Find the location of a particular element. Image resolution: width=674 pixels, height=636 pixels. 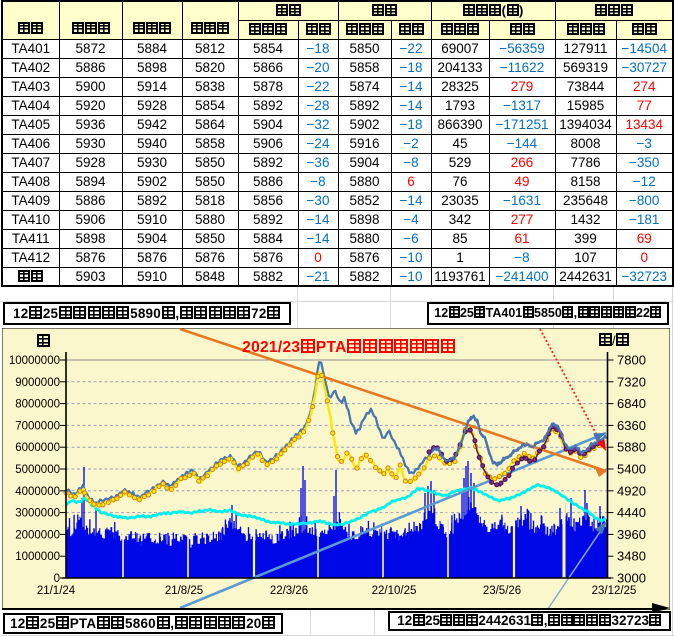

svg-text: 1000000 is located at coordinates (37, 557).